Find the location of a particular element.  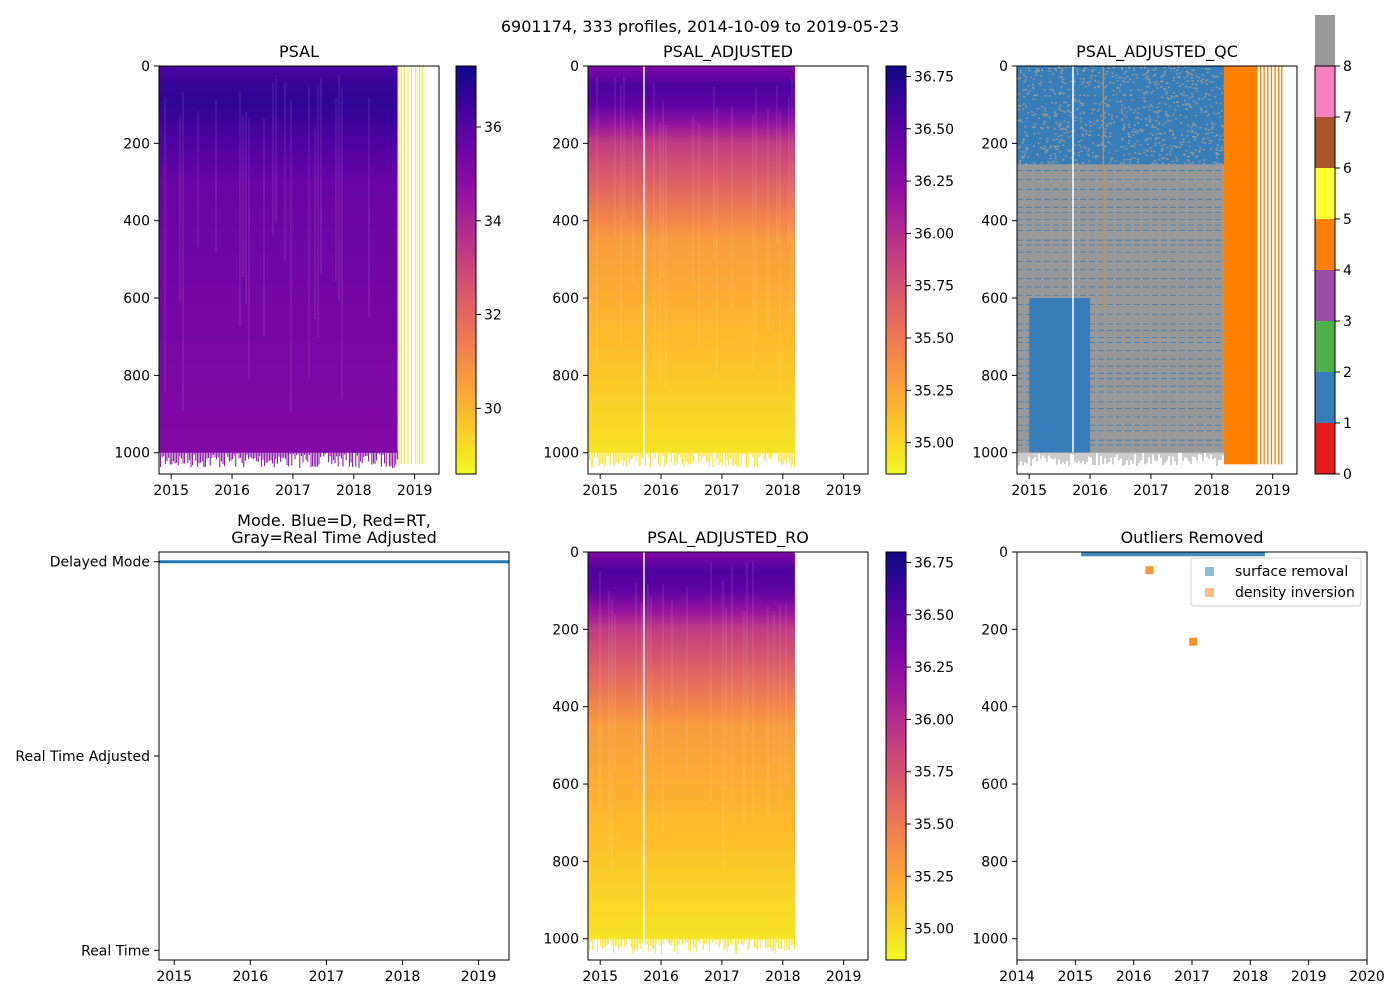

colorbar-tick-label: 1 is located at coordinates (1347, 424).